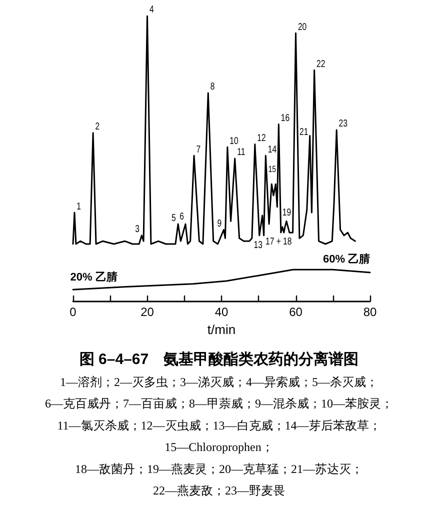  Describe the element at coordinates (258, 244) in the screenshot. I see `annotation: 13` at that location.